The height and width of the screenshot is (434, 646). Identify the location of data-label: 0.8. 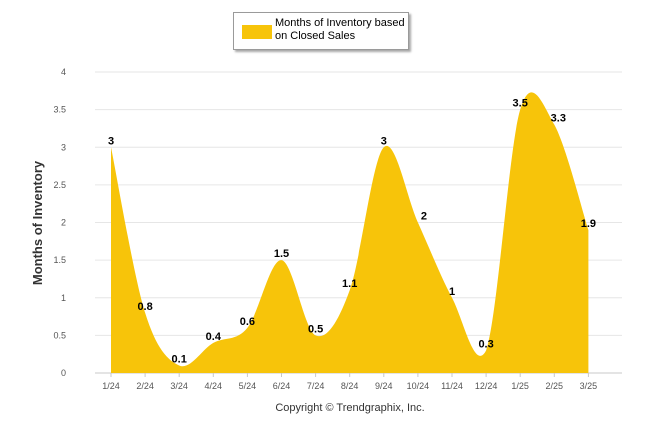
(144, 307).